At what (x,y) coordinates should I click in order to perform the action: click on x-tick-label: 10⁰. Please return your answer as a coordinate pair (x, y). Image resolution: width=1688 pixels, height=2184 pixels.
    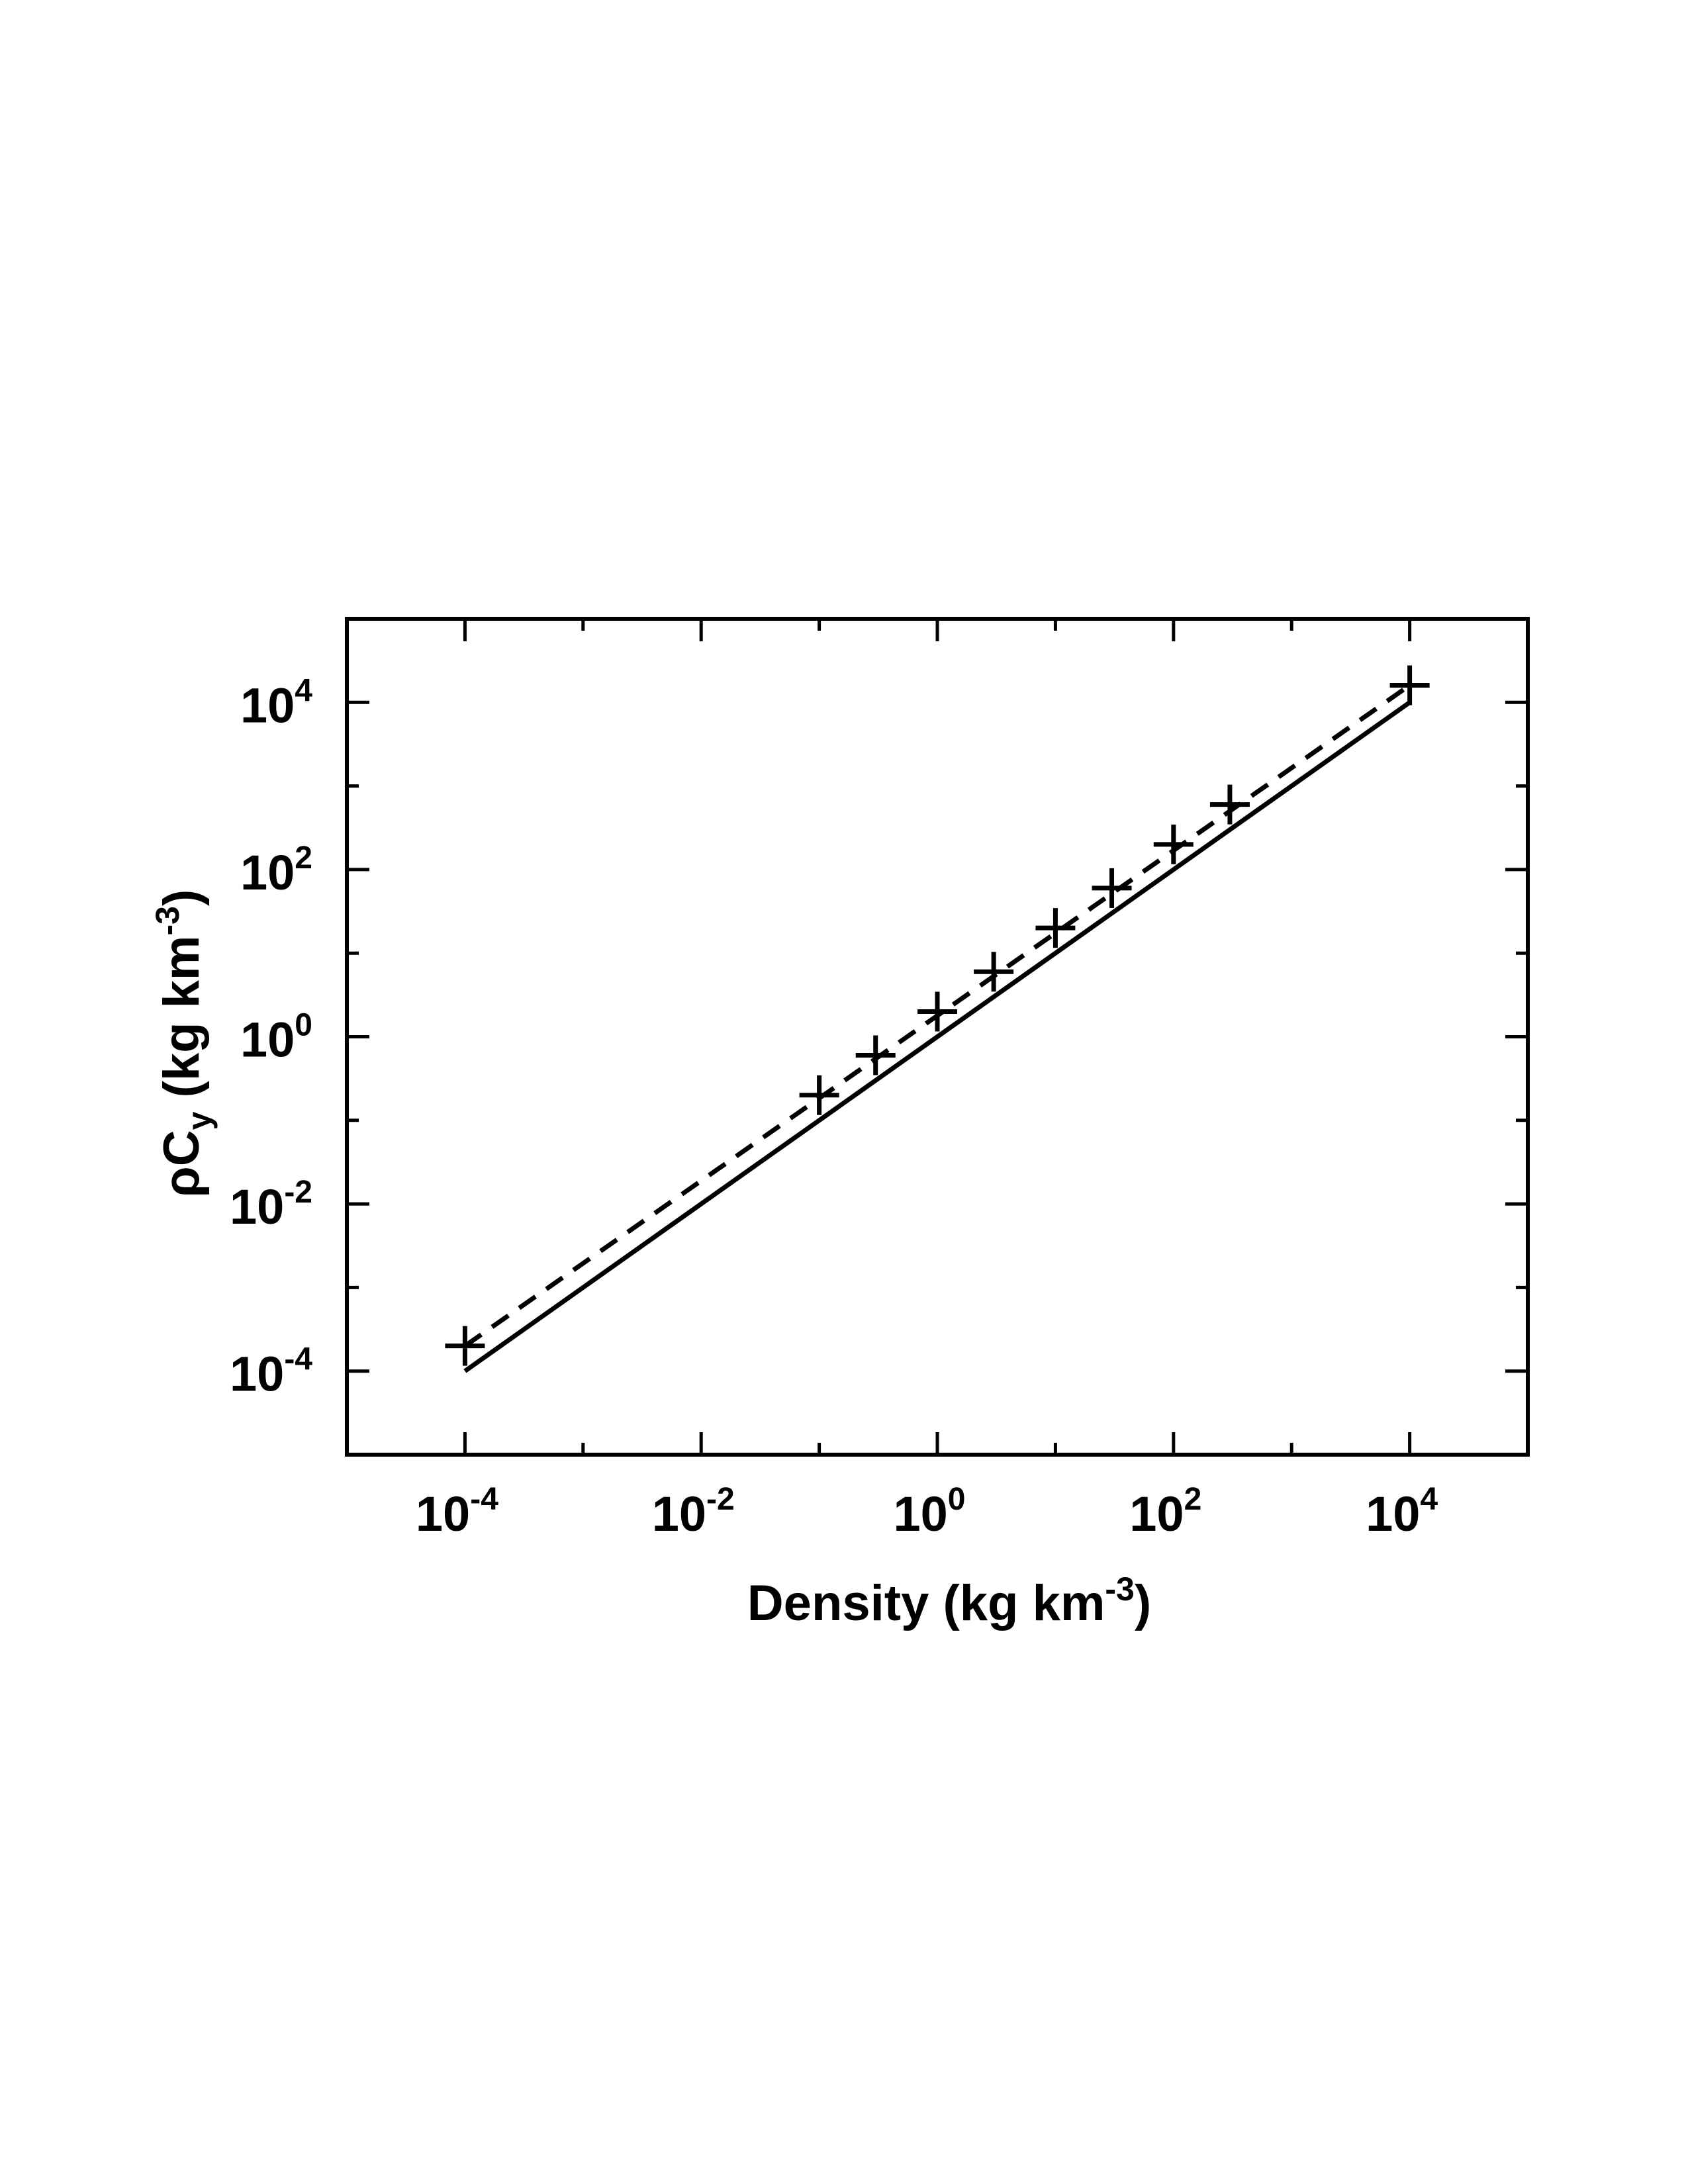
    Looking at the image, I should click on (929, 1511).